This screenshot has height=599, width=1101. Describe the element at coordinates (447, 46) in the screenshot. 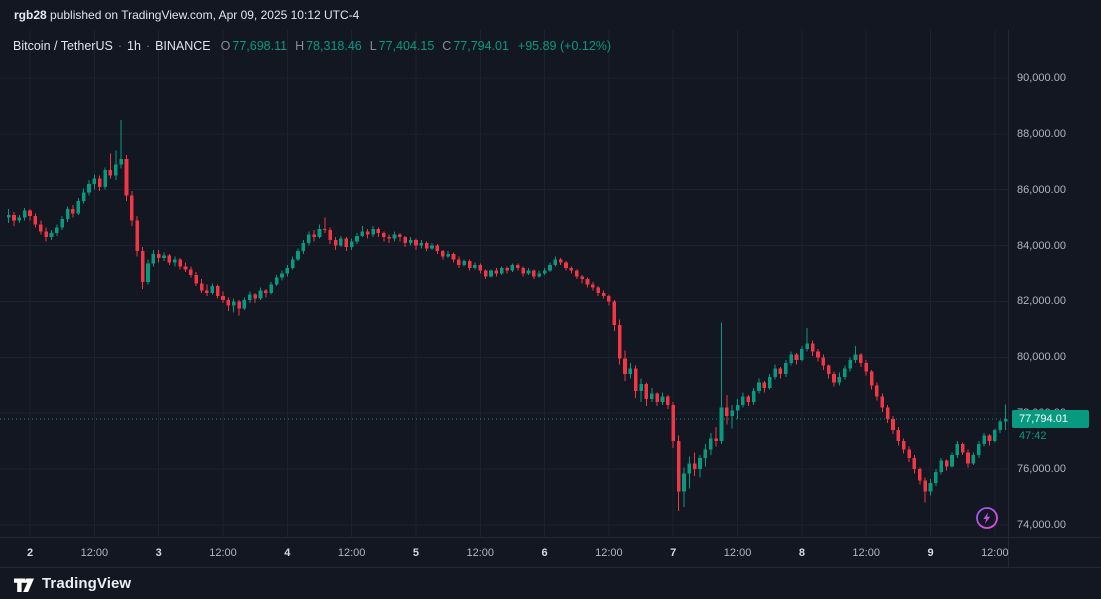

I see `close-key: C` at that location.